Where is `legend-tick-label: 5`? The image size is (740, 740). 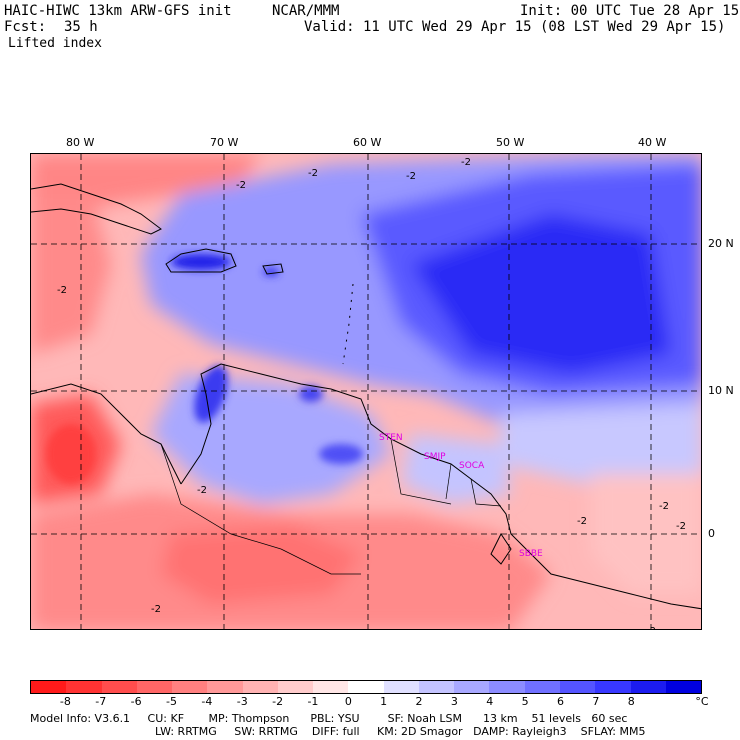
legend-tick-label: 5 is located at coordinates (525, 701).